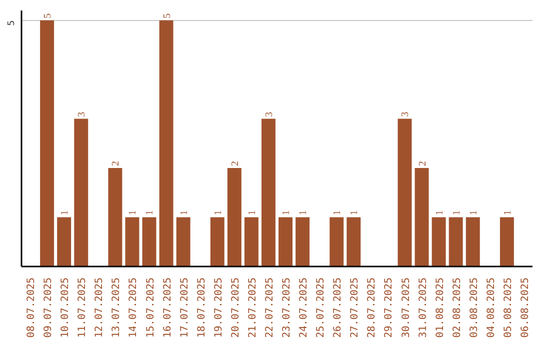 The image size is (540, 340). I want to click on x-tick-label: 13.07.2025, so click(116, 307).